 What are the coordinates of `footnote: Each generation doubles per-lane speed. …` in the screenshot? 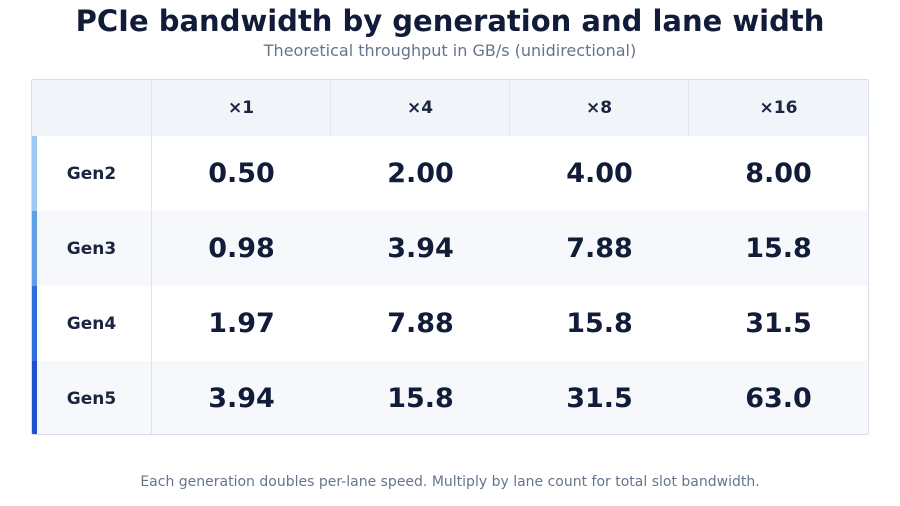 It's located at (450, 482).